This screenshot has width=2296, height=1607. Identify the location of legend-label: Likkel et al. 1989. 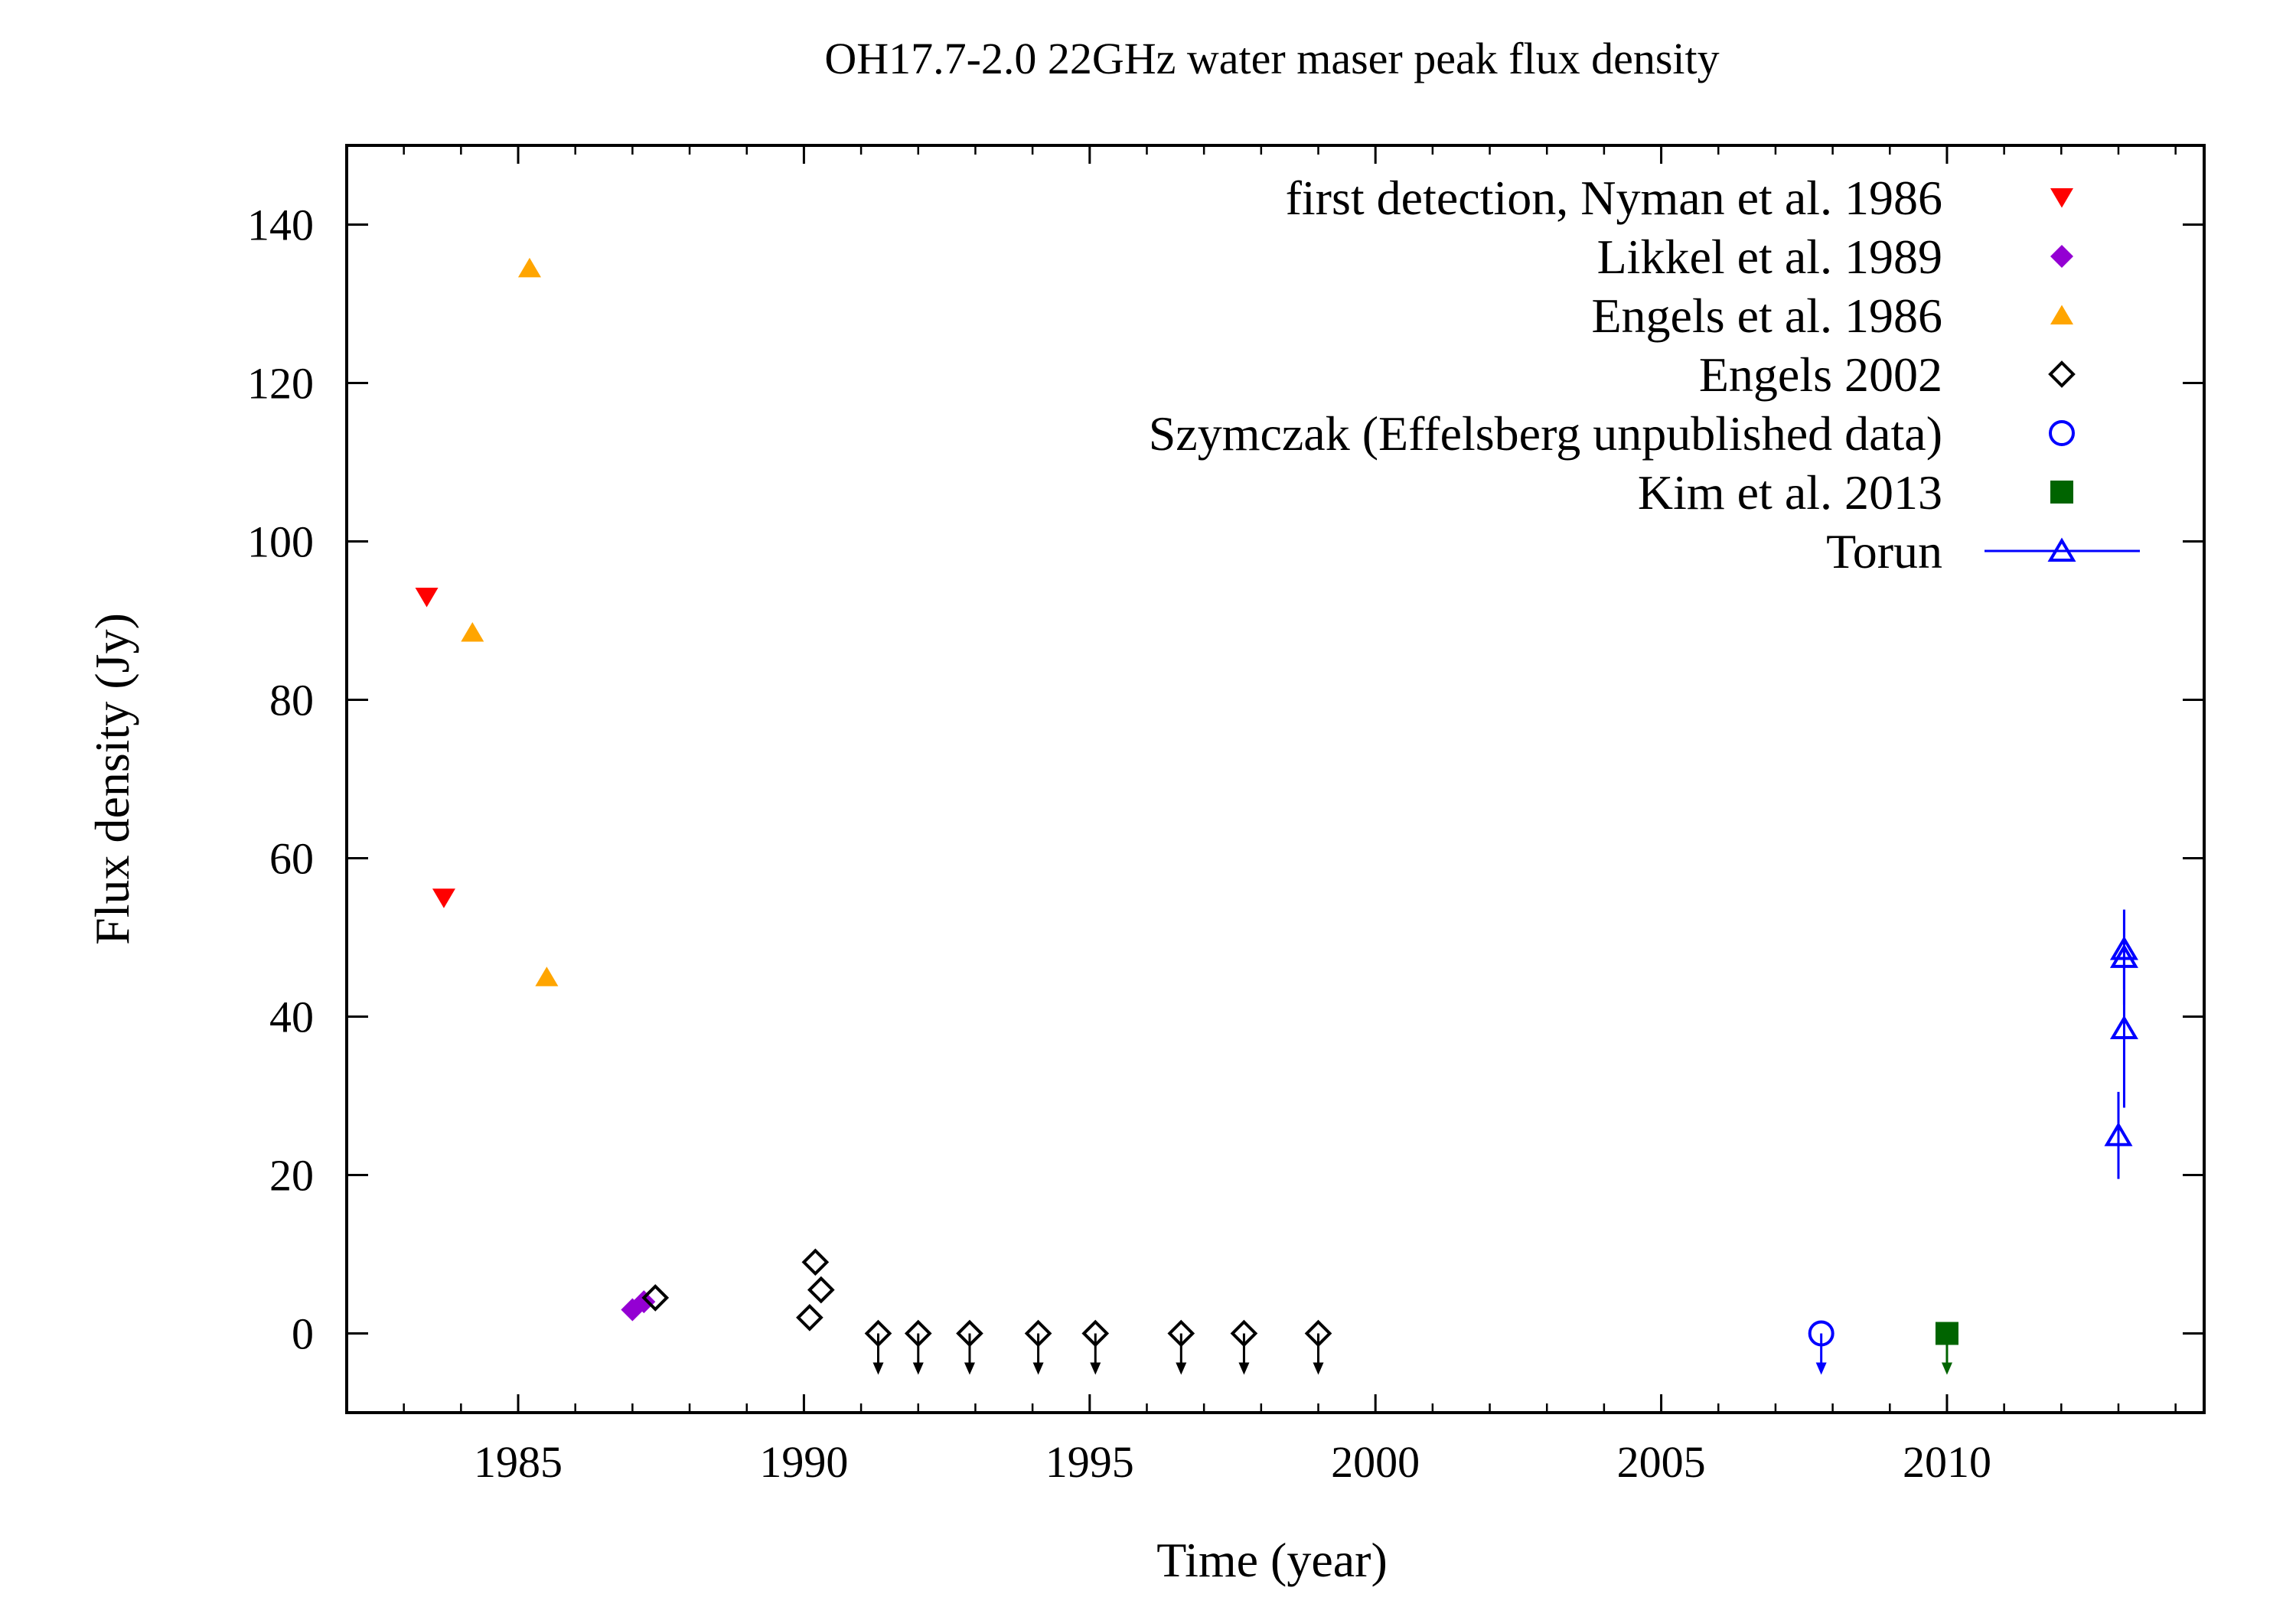
(1769, 257).